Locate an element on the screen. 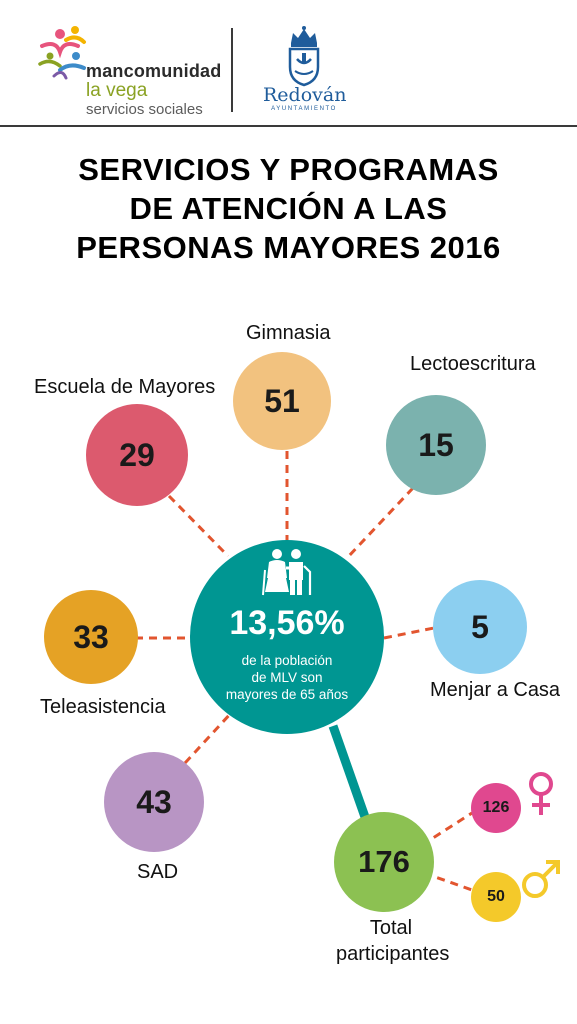 The image size is (577, 1024). connector-total is located at coordinates (349, 771).